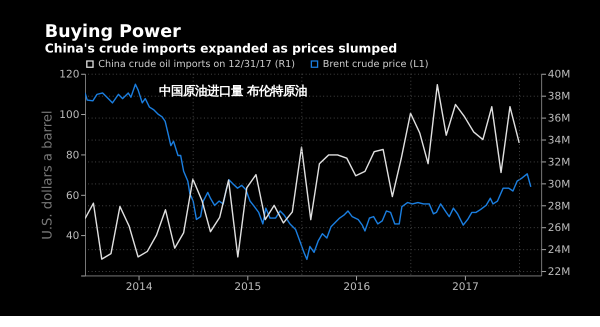  I want to click on chart-title: Buying Power, so click(113, 32).